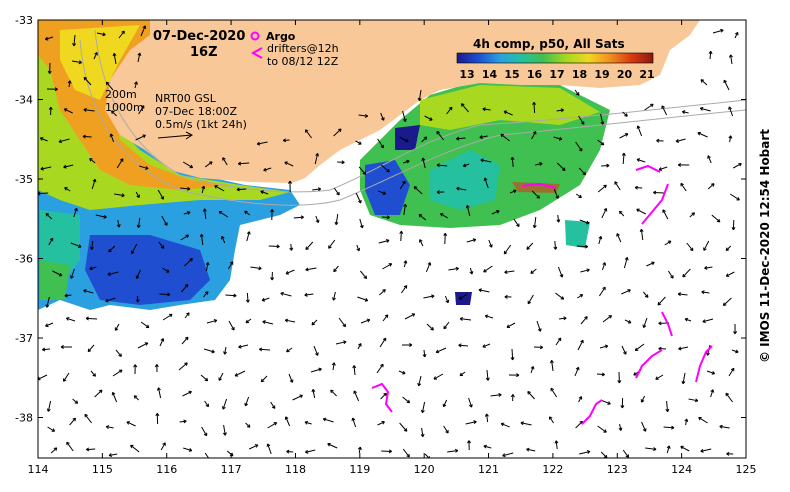 This screenshot has height=492, width=790. What do you see at coordinates (231, 469) in the screenshot?
I see `x-tick-label: 117` at bounding box center [231, 469].